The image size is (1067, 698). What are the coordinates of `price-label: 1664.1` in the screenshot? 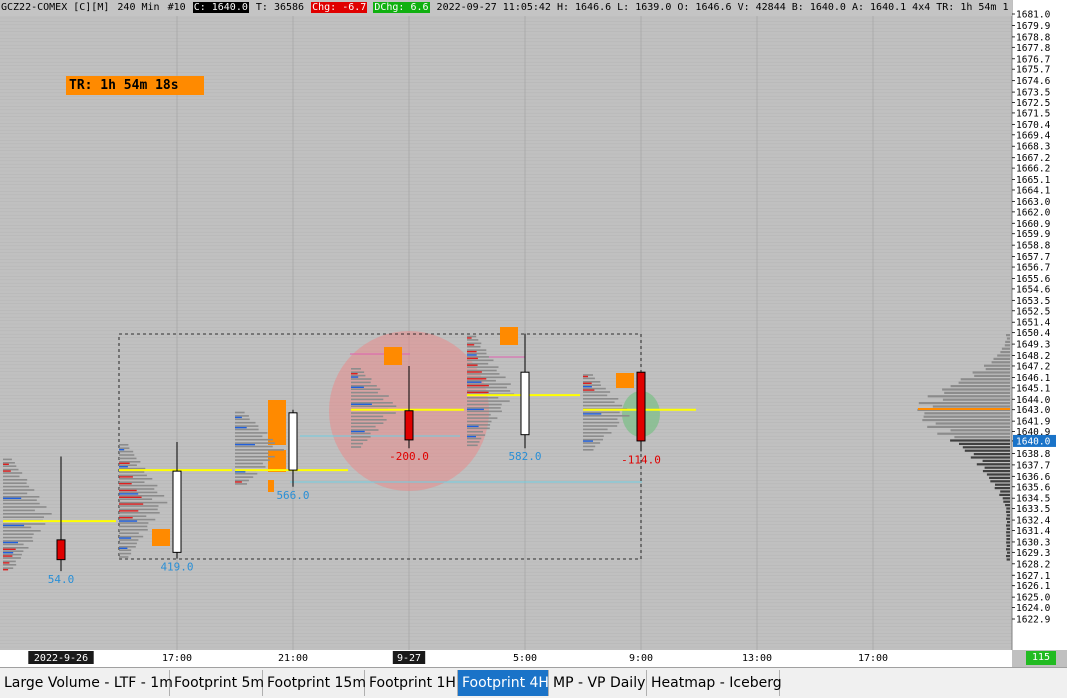 It's located at (1033, 190).